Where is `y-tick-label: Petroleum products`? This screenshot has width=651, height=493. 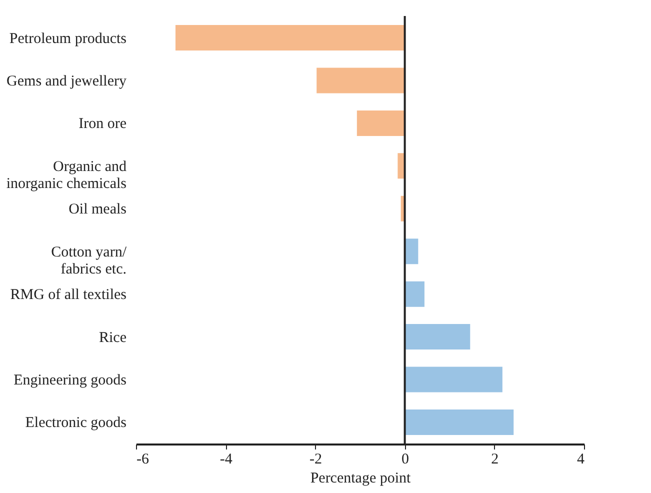 y-tick-label: Petroleum products is located at coordinates (68, 38).